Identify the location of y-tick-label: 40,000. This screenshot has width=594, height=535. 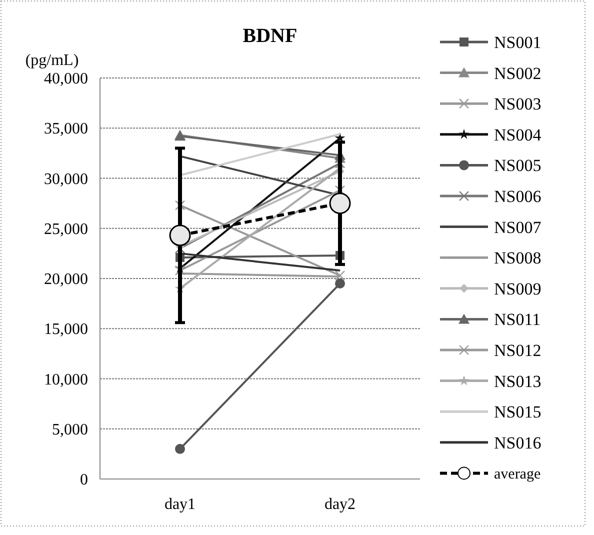
(66, 79).